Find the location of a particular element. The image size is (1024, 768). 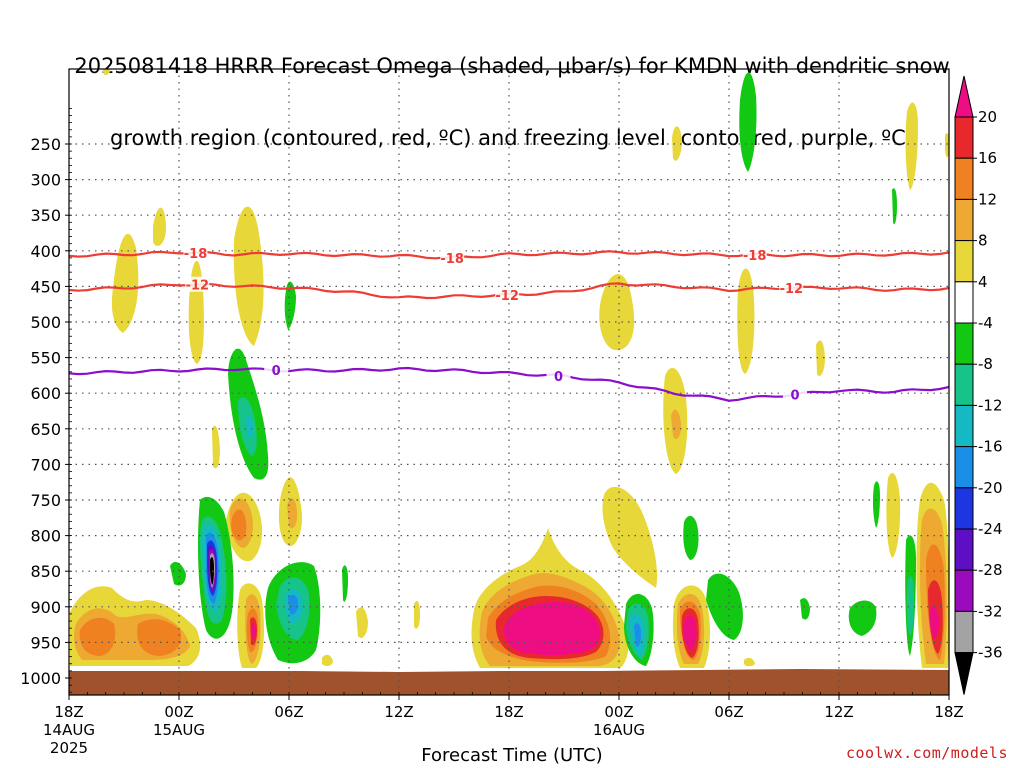

y-tick-label: 550 is located at coordinates (45, 358).